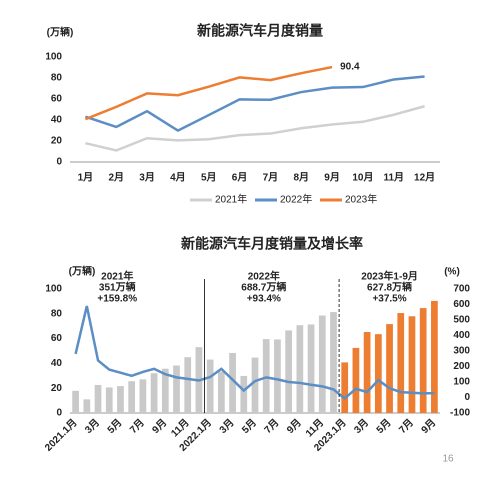 The width and height of the screenshot is (491, 480). What do you see at coordinates (178, 178) in the screenshot?
I see `x-tick-label: 4月` at bounding box center [178, 178].